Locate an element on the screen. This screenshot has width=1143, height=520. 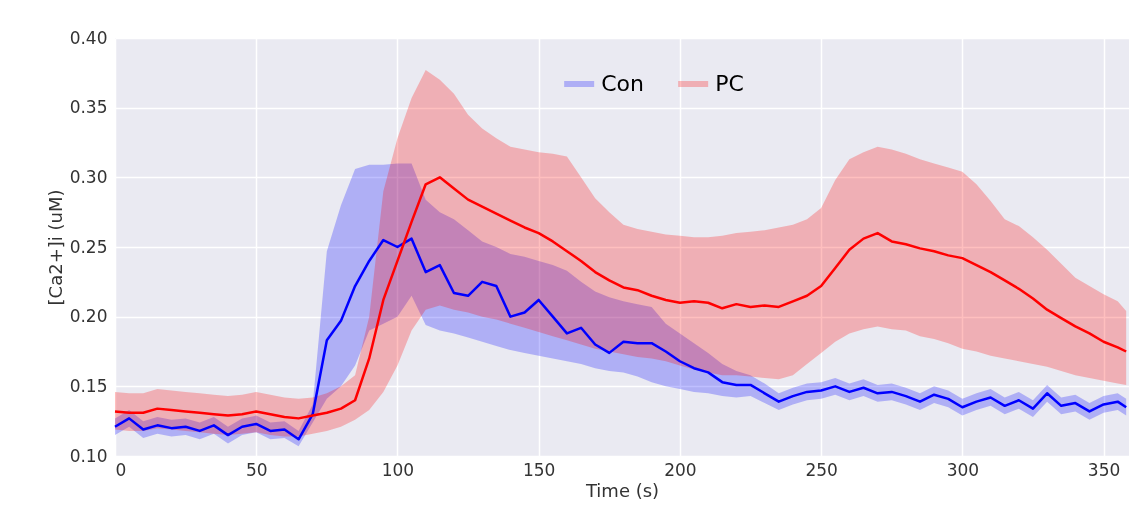
x-axis-title: Time (s) is located at coordinates (622, 490).